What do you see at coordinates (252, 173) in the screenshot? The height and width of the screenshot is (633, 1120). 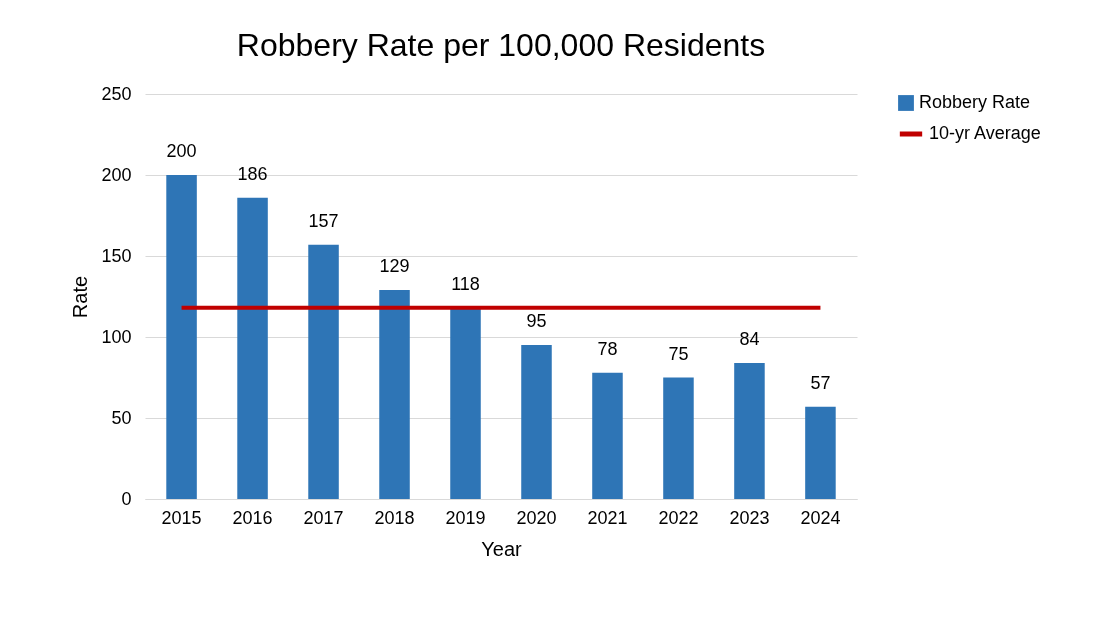 I see `data-label: 186` at bounding box center [252, 173].